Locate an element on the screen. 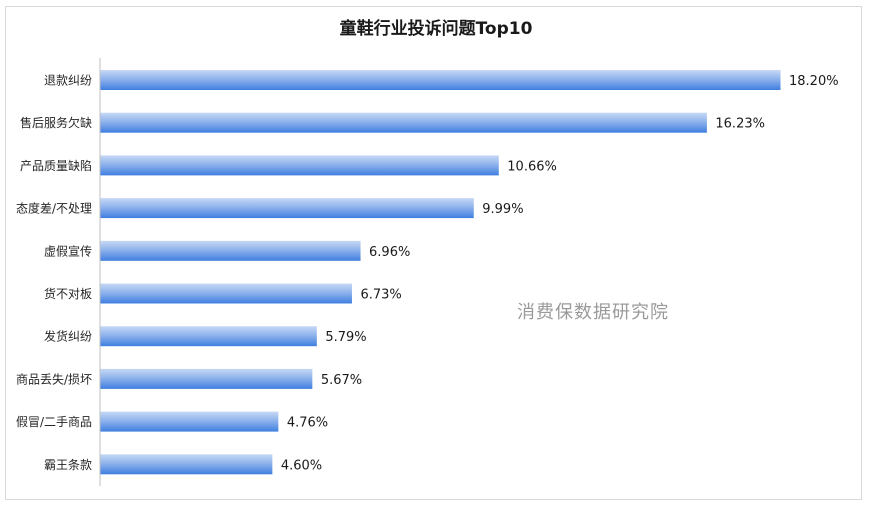 Image resolution: width=872 pixels, height=505 pixels. category-label: 售后服务欠缺 is located at coordinates (56, 122).